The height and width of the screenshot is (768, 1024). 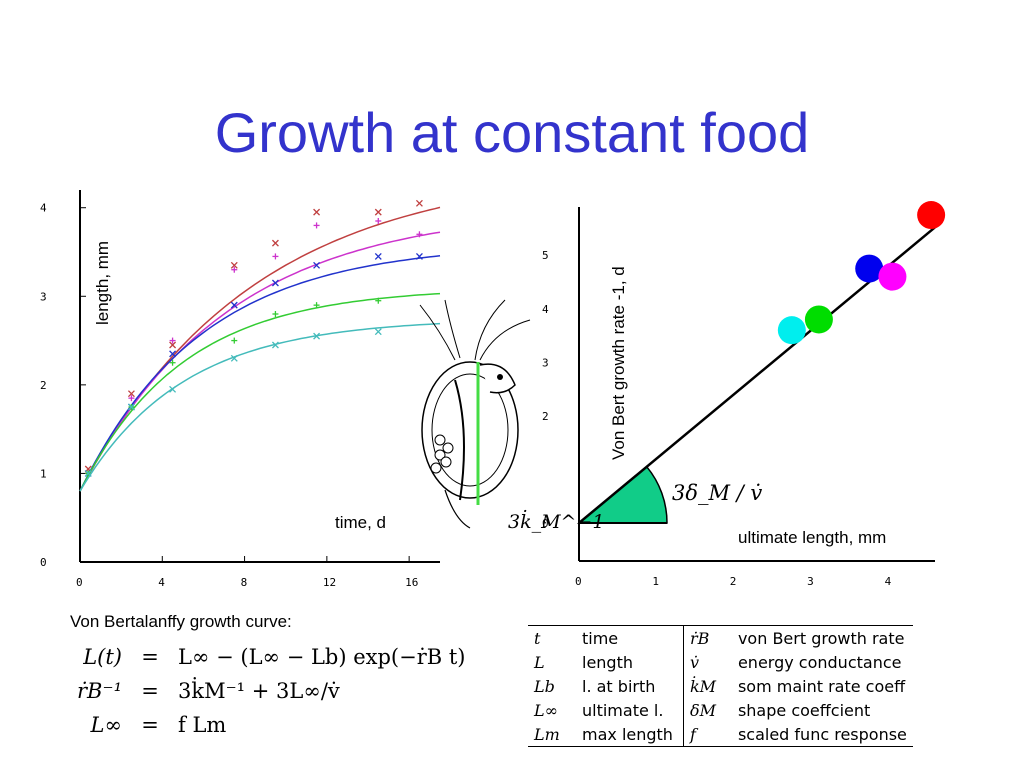 I want to click on table-row: Lm max length f scaled func response, so click(x=720, y=734).